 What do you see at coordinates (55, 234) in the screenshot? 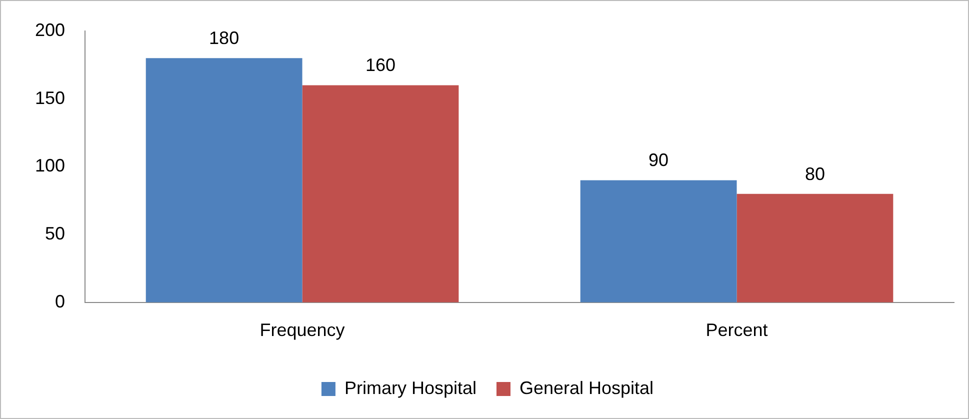
I see `y-tick-label: 50` at bounding box center [55, 234].